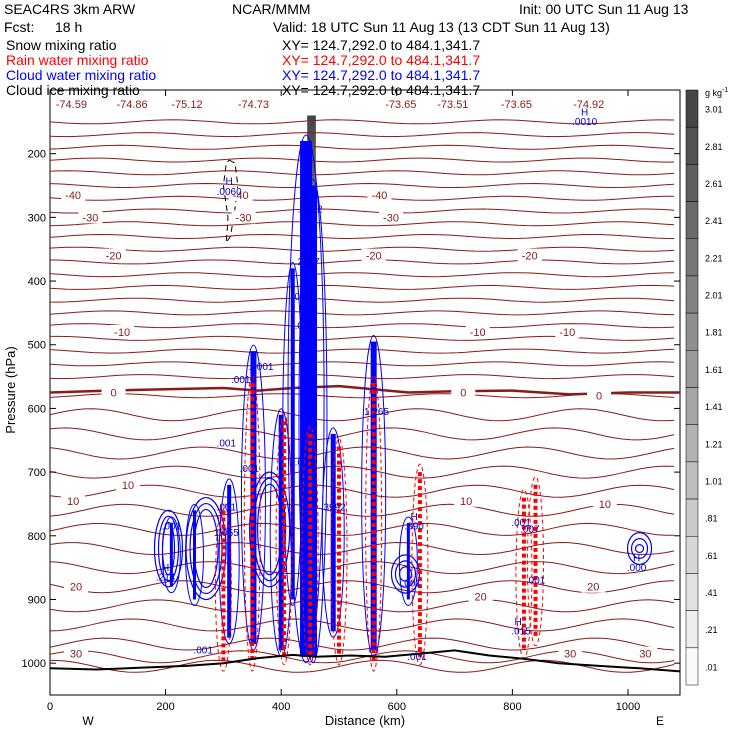  I want to click on terrain-line, so click(365, 661).